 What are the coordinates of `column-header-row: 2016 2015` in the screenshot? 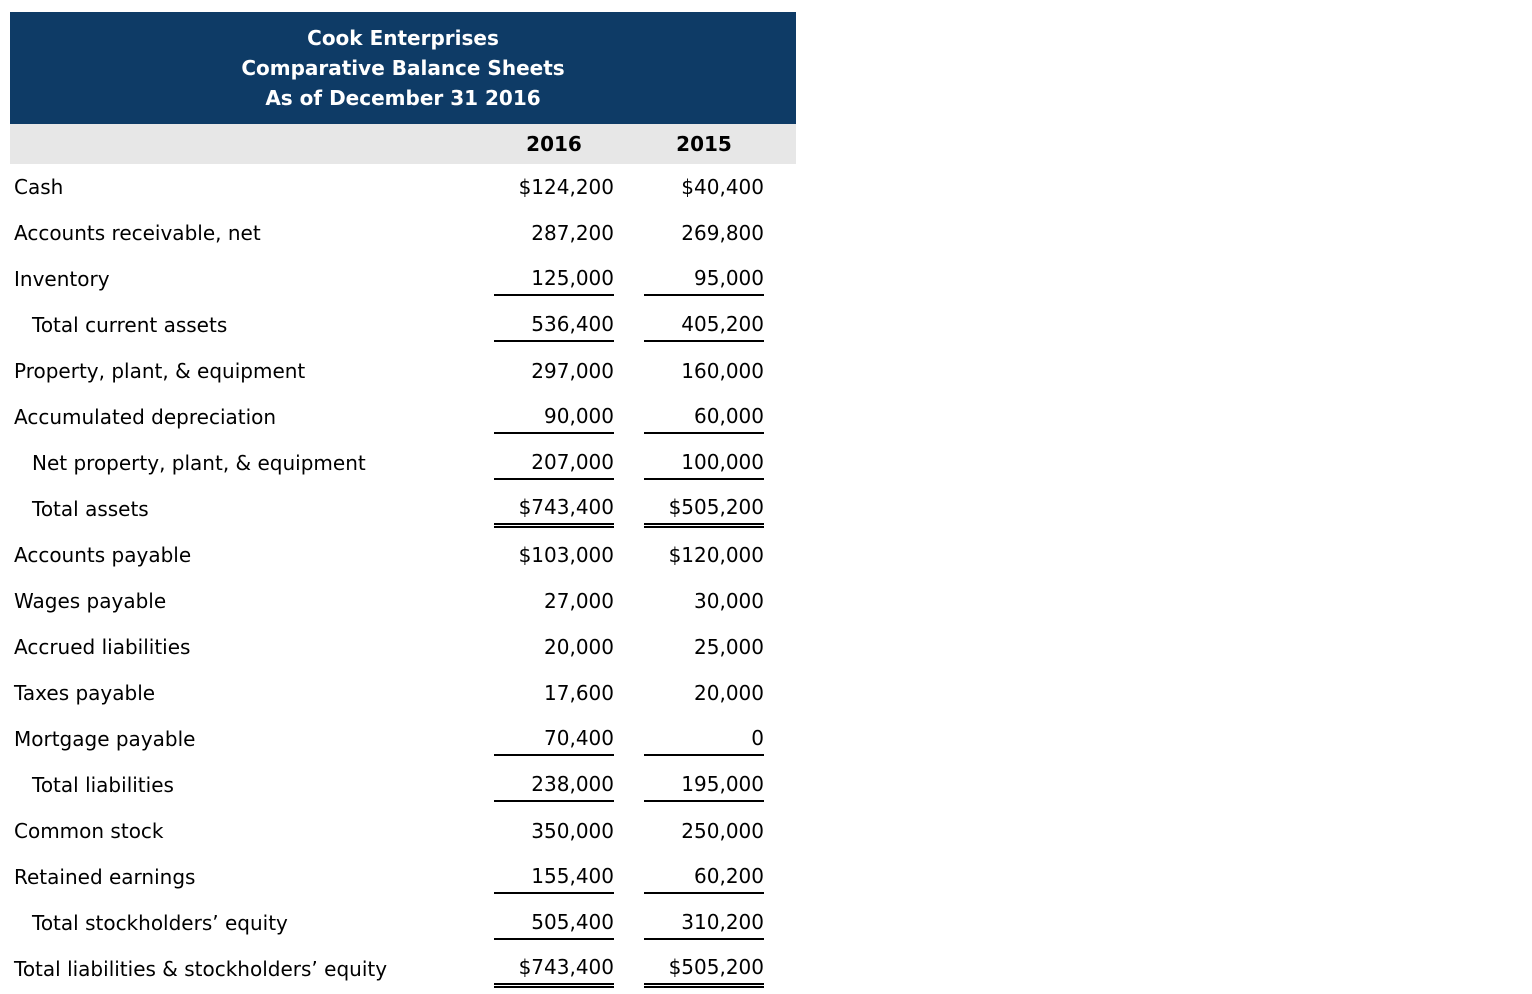 It's located at (403, 144).